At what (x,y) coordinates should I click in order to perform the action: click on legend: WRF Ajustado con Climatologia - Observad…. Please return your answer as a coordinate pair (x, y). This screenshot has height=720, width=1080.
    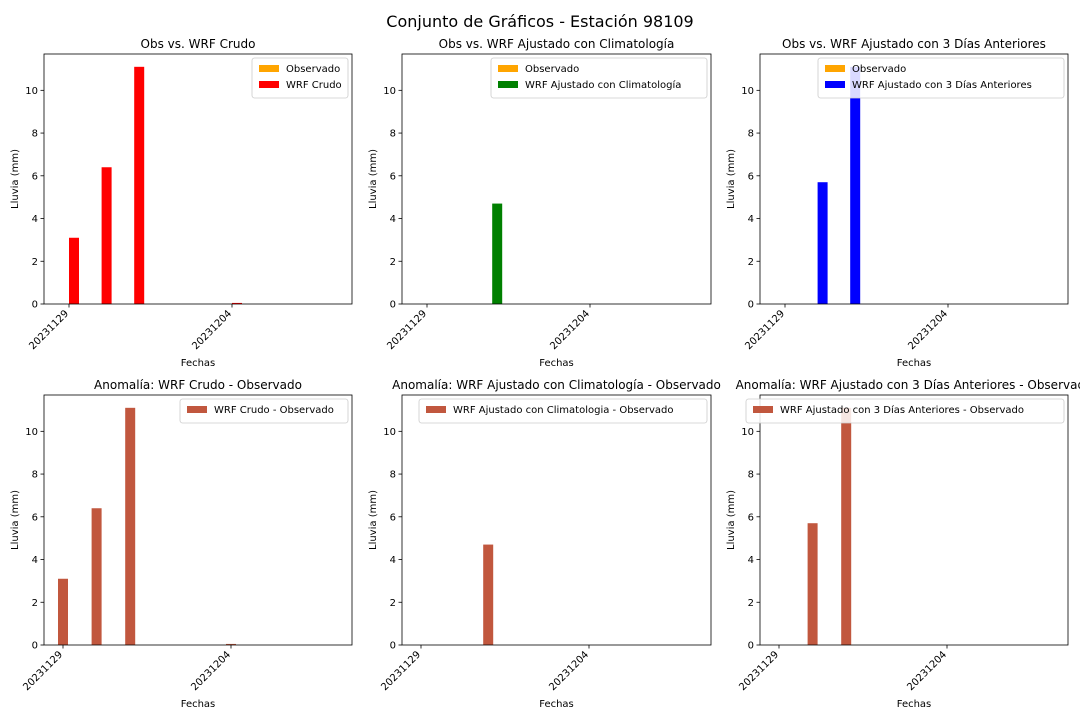
    Looking at the image, I should click on (563, 411).